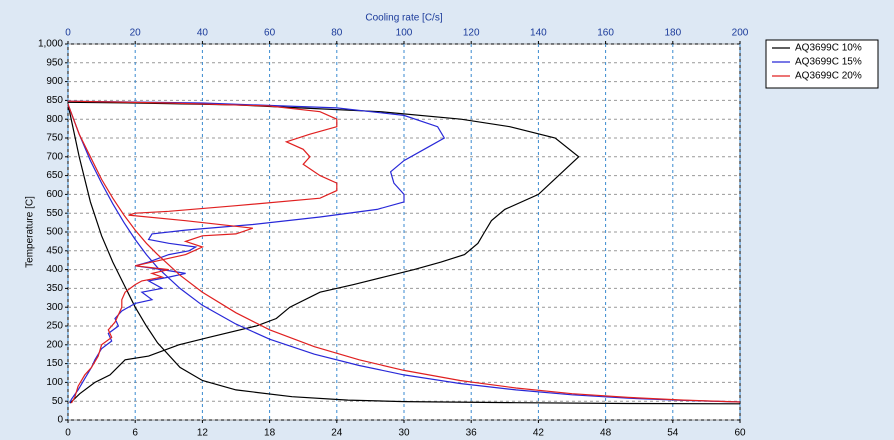 This screenshot has height=440, width=894. I want to click on y-tick-label: 1,000, so click(50, 44).